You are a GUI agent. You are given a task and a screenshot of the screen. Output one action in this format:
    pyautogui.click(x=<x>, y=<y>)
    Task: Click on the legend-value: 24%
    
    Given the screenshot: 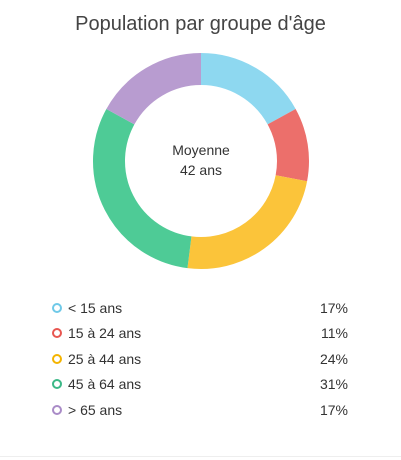 What is the action you would take?
    pyautogui.click(x=333, y=358)
    